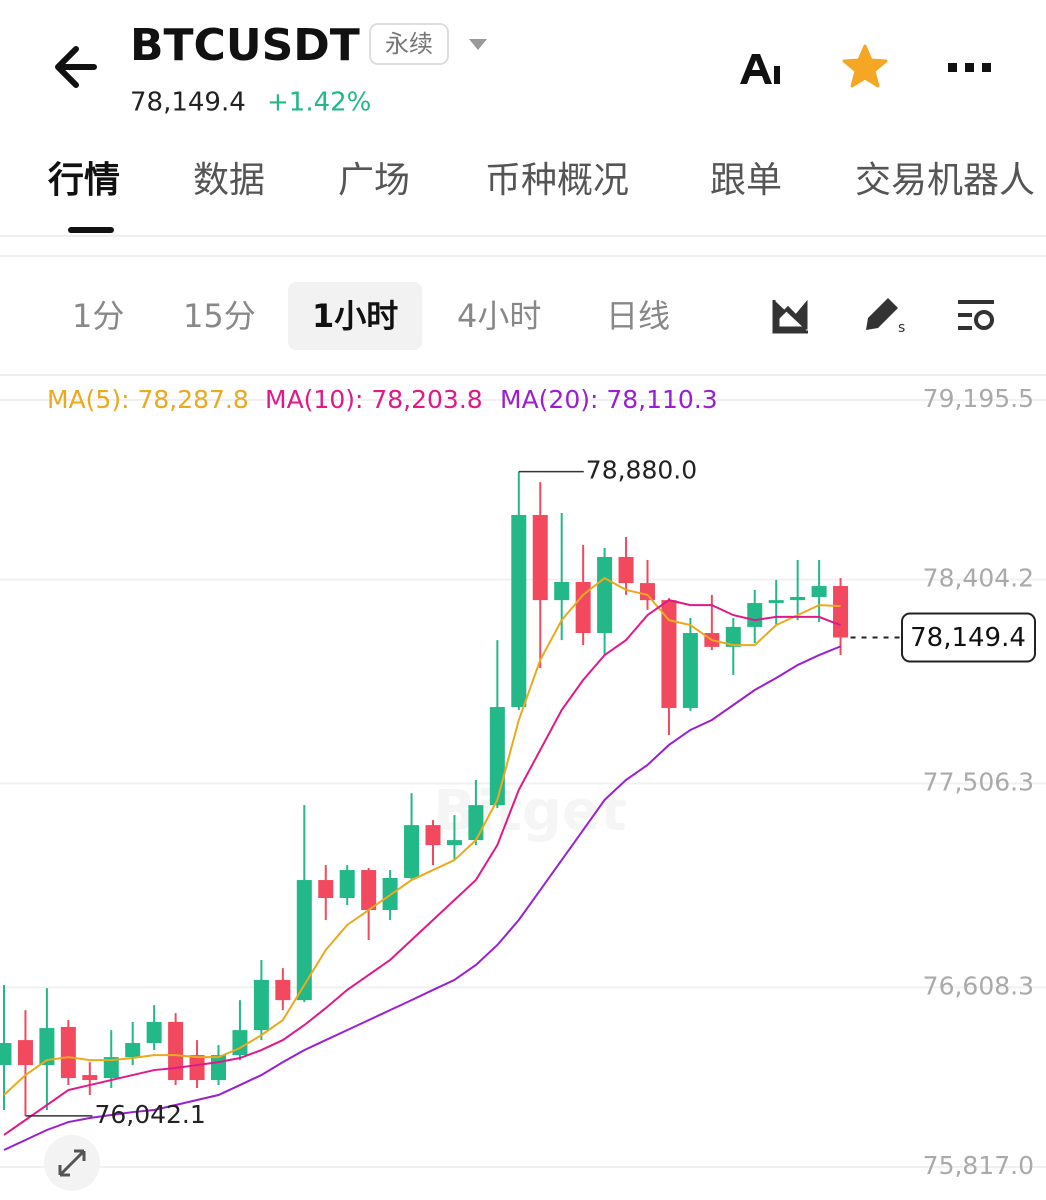 The width and height of the screenshot is (1046, 1200). I want to click on interval-bar: 1分 15分 1小时 4小时 日线, so click(371, 316).